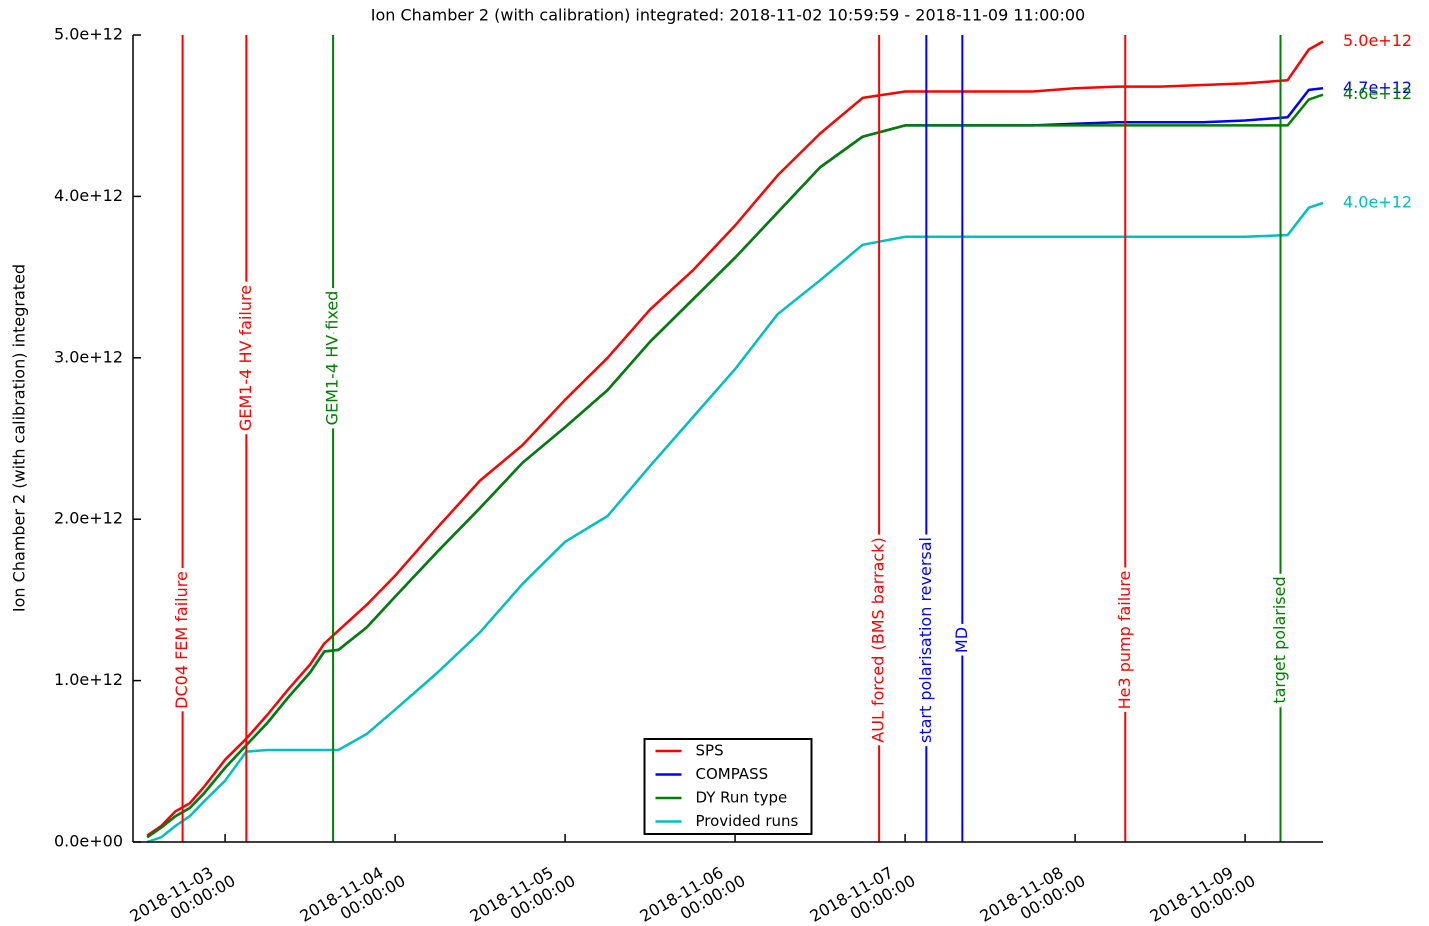  Describe the element at coordinates (245, 358) in the screenshot. I see `event-label: GEM1-4 HV failure` at that location.